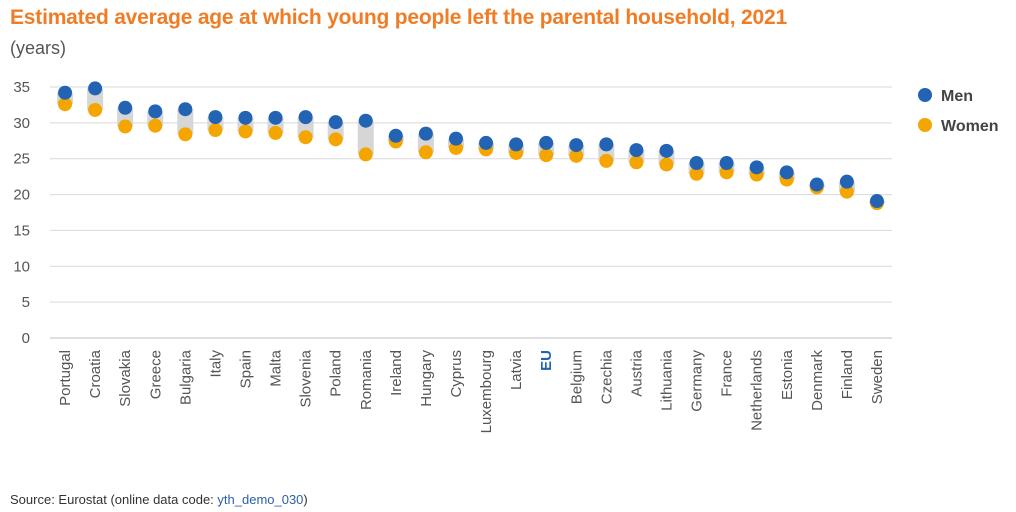 The height and width of the screenshot is (512, 1016). I want to click on point-women-slovenia, so click(305, 137).